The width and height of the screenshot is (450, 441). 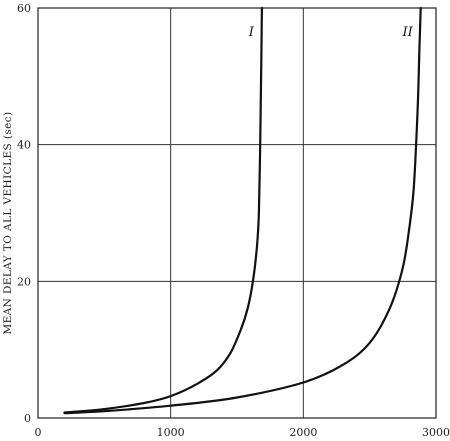 What do you see at coordinates (24, 8) in the screenshot?
I see `y-tick-label: 60` at bounding box center [24, 8].